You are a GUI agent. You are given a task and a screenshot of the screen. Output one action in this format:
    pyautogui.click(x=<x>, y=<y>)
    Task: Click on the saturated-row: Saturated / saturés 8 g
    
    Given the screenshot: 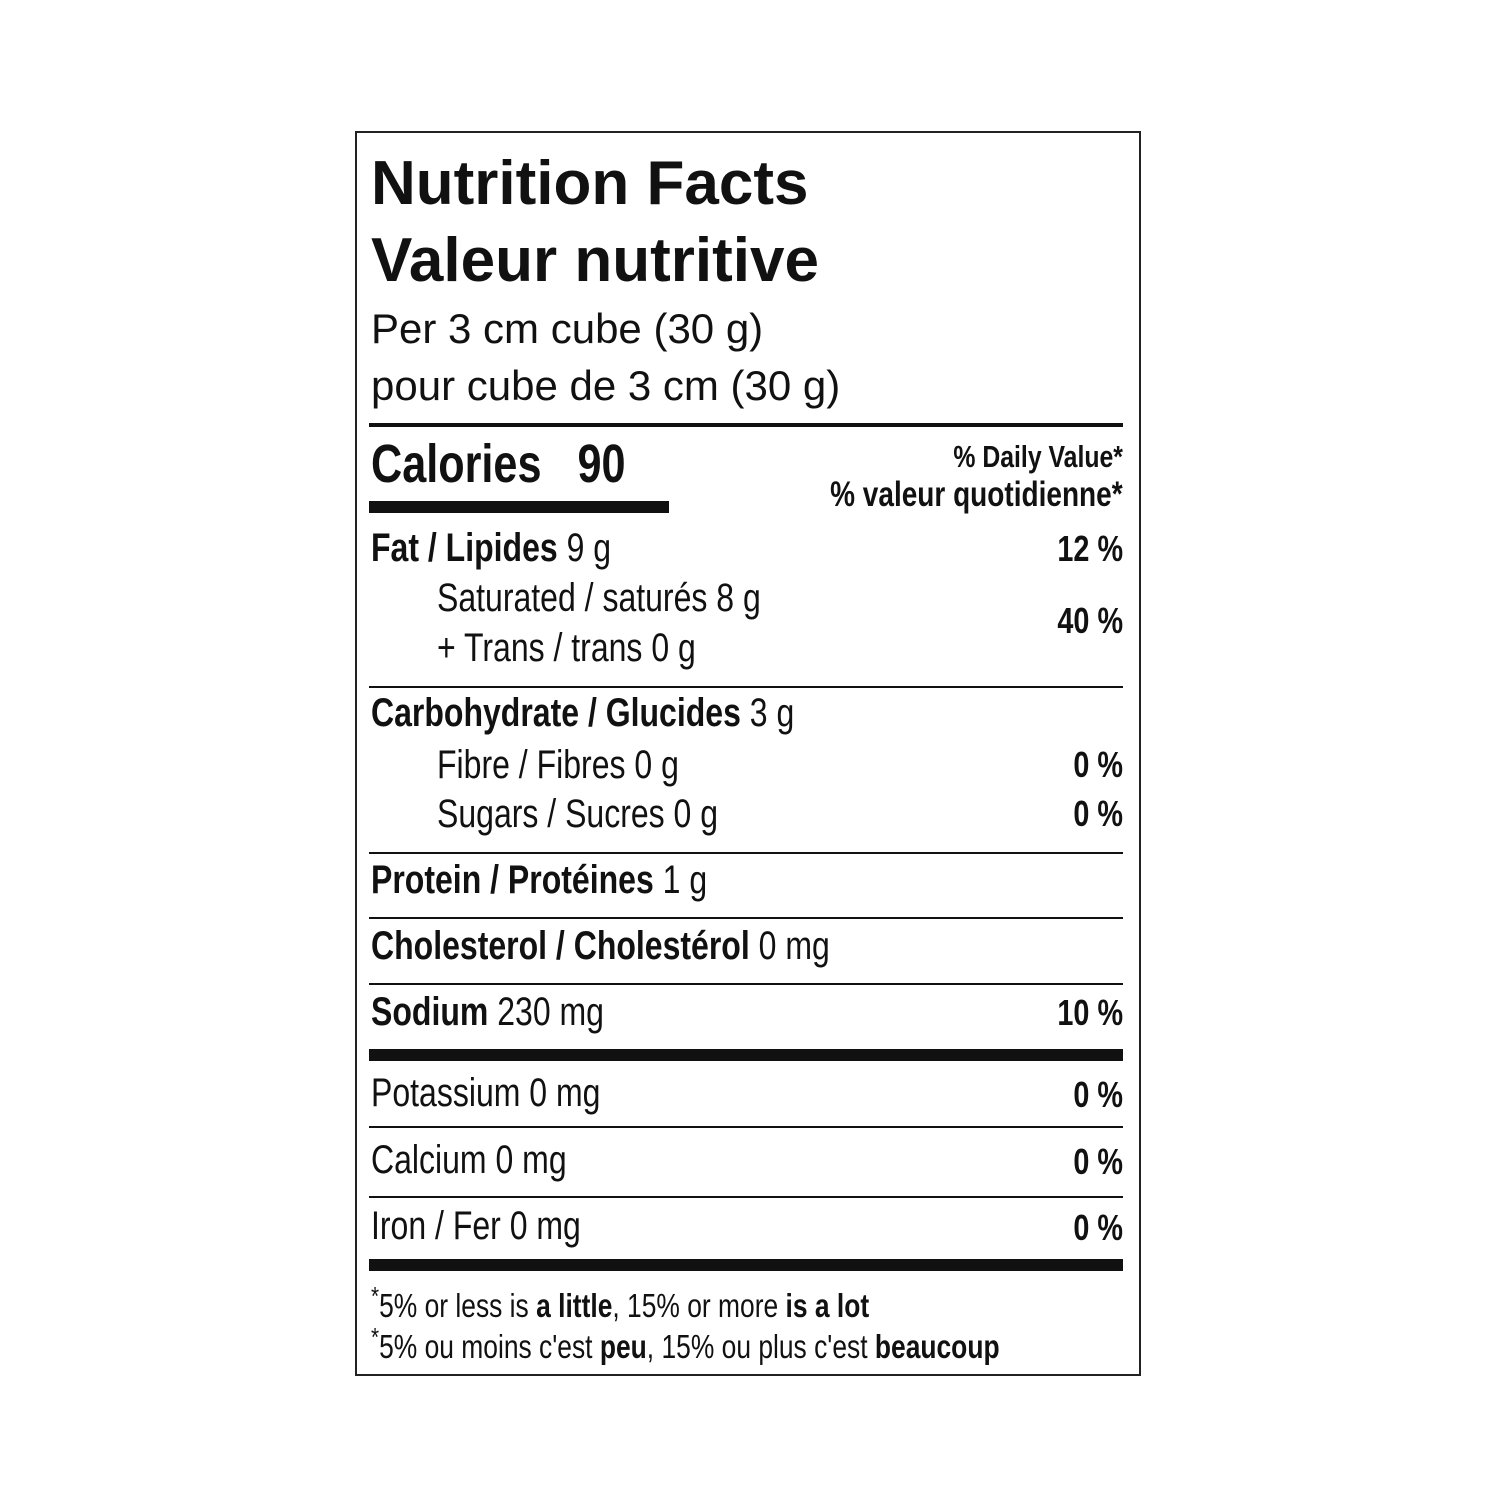 What is the action you would take?
    pyautogui.click(x=639, y=598)
    